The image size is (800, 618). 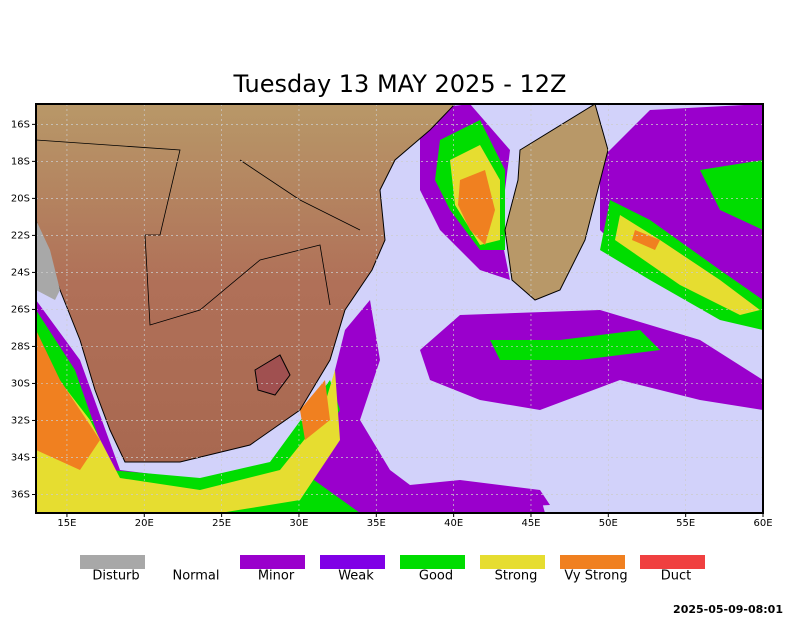 I want to click on lon-tick-label: 50E, so click(x=608, y=523).